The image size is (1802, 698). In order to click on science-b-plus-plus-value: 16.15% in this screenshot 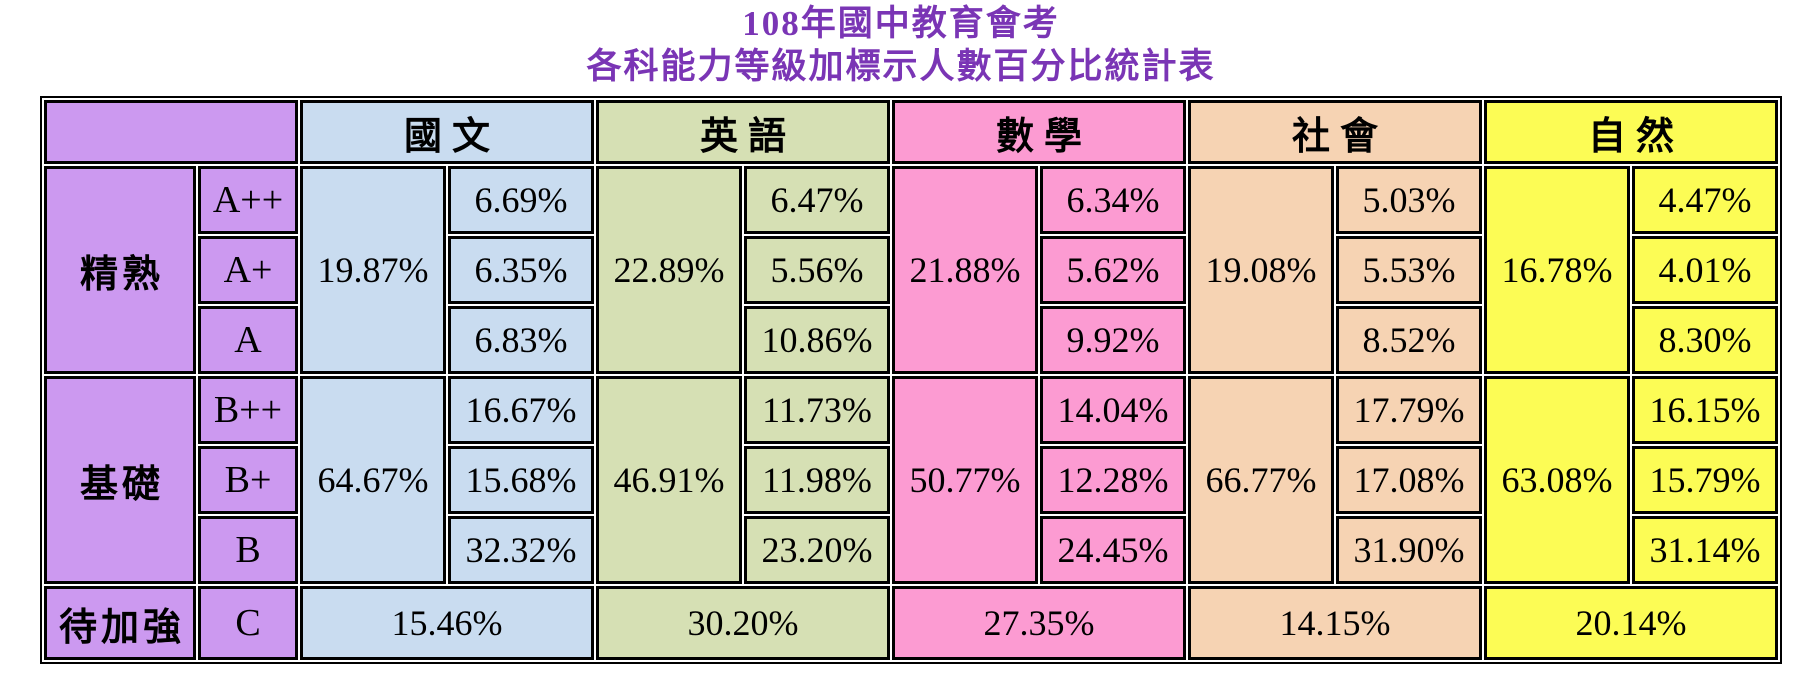, I will do `click(1705, 410)`.